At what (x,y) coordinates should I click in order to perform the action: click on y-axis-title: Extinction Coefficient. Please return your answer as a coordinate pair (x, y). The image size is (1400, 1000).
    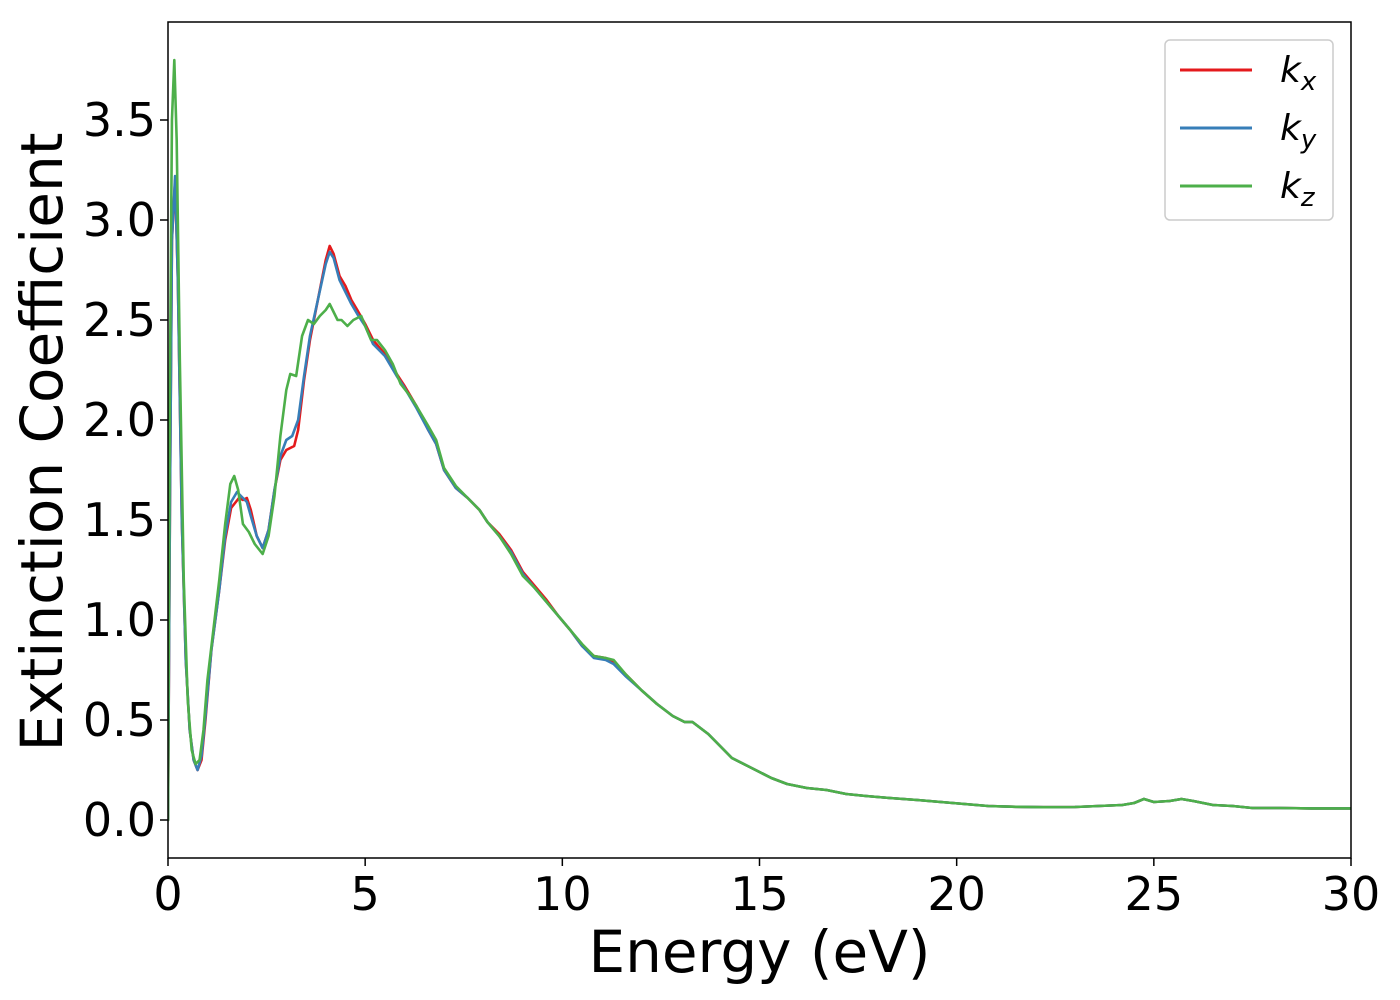
    Looking at the image, I should click on (42, 442).